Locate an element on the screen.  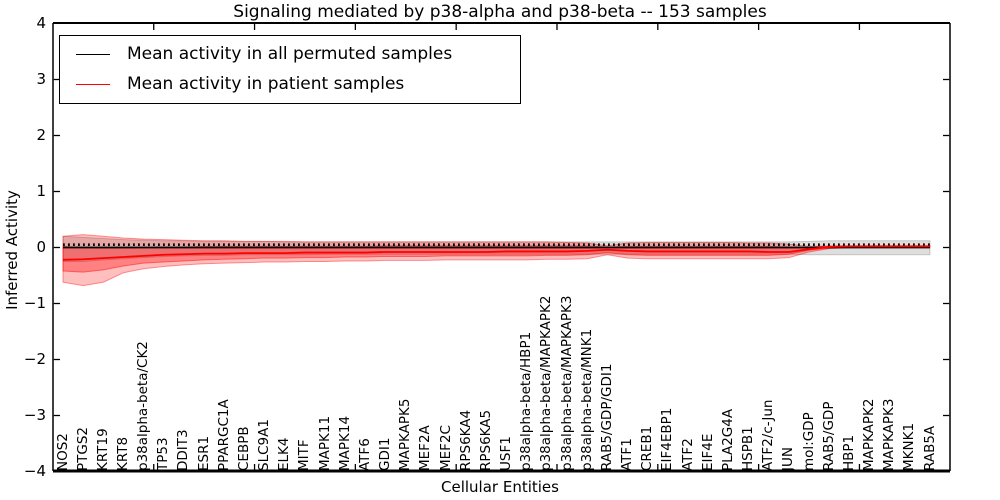
x-tick-label: PLA2G4A is located at coordinates (727, 439).